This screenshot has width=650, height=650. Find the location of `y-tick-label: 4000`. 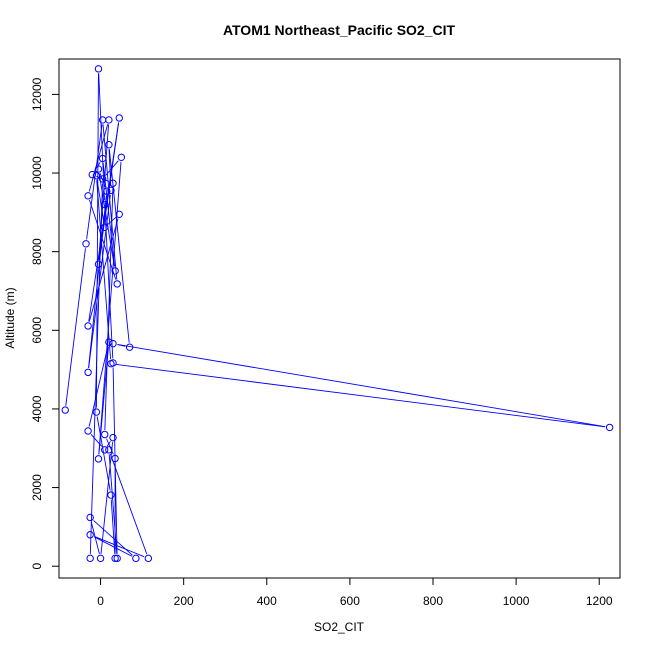

y-tick-label: 4000 is located at coordinates (37, 408).